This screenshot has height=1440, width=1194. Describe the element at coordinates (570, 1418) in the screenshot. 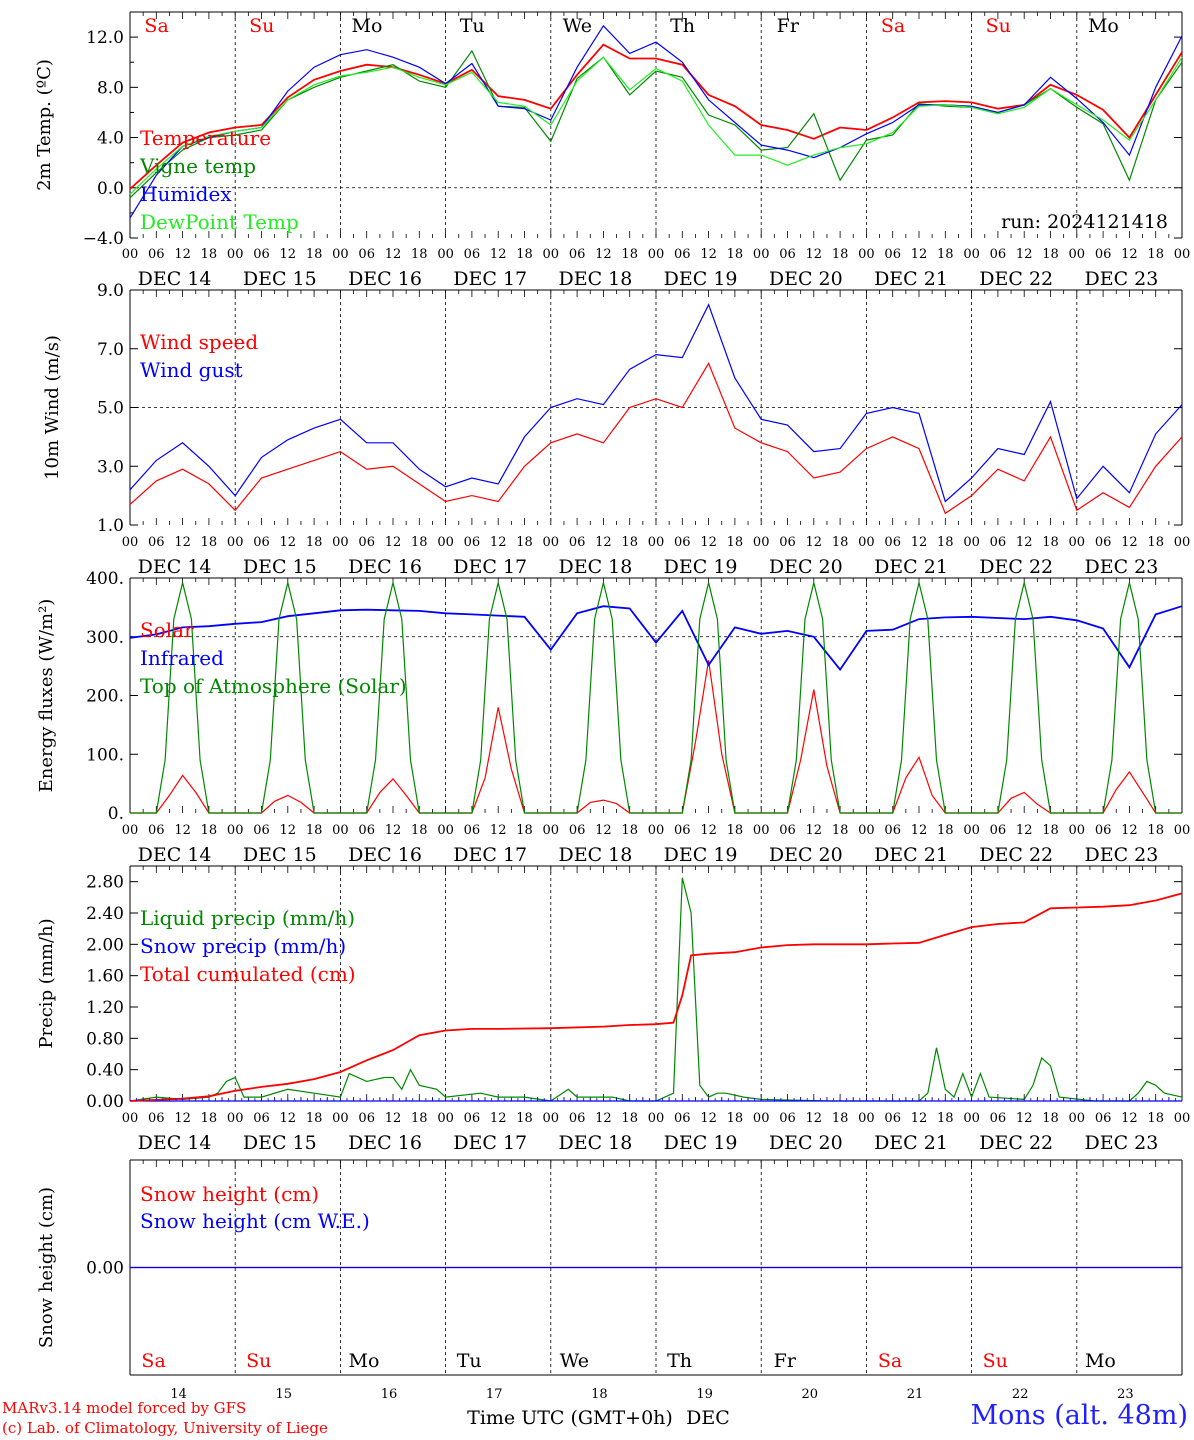

I see `x-axis-title: Time UTC (GMT+0h)` at that location.